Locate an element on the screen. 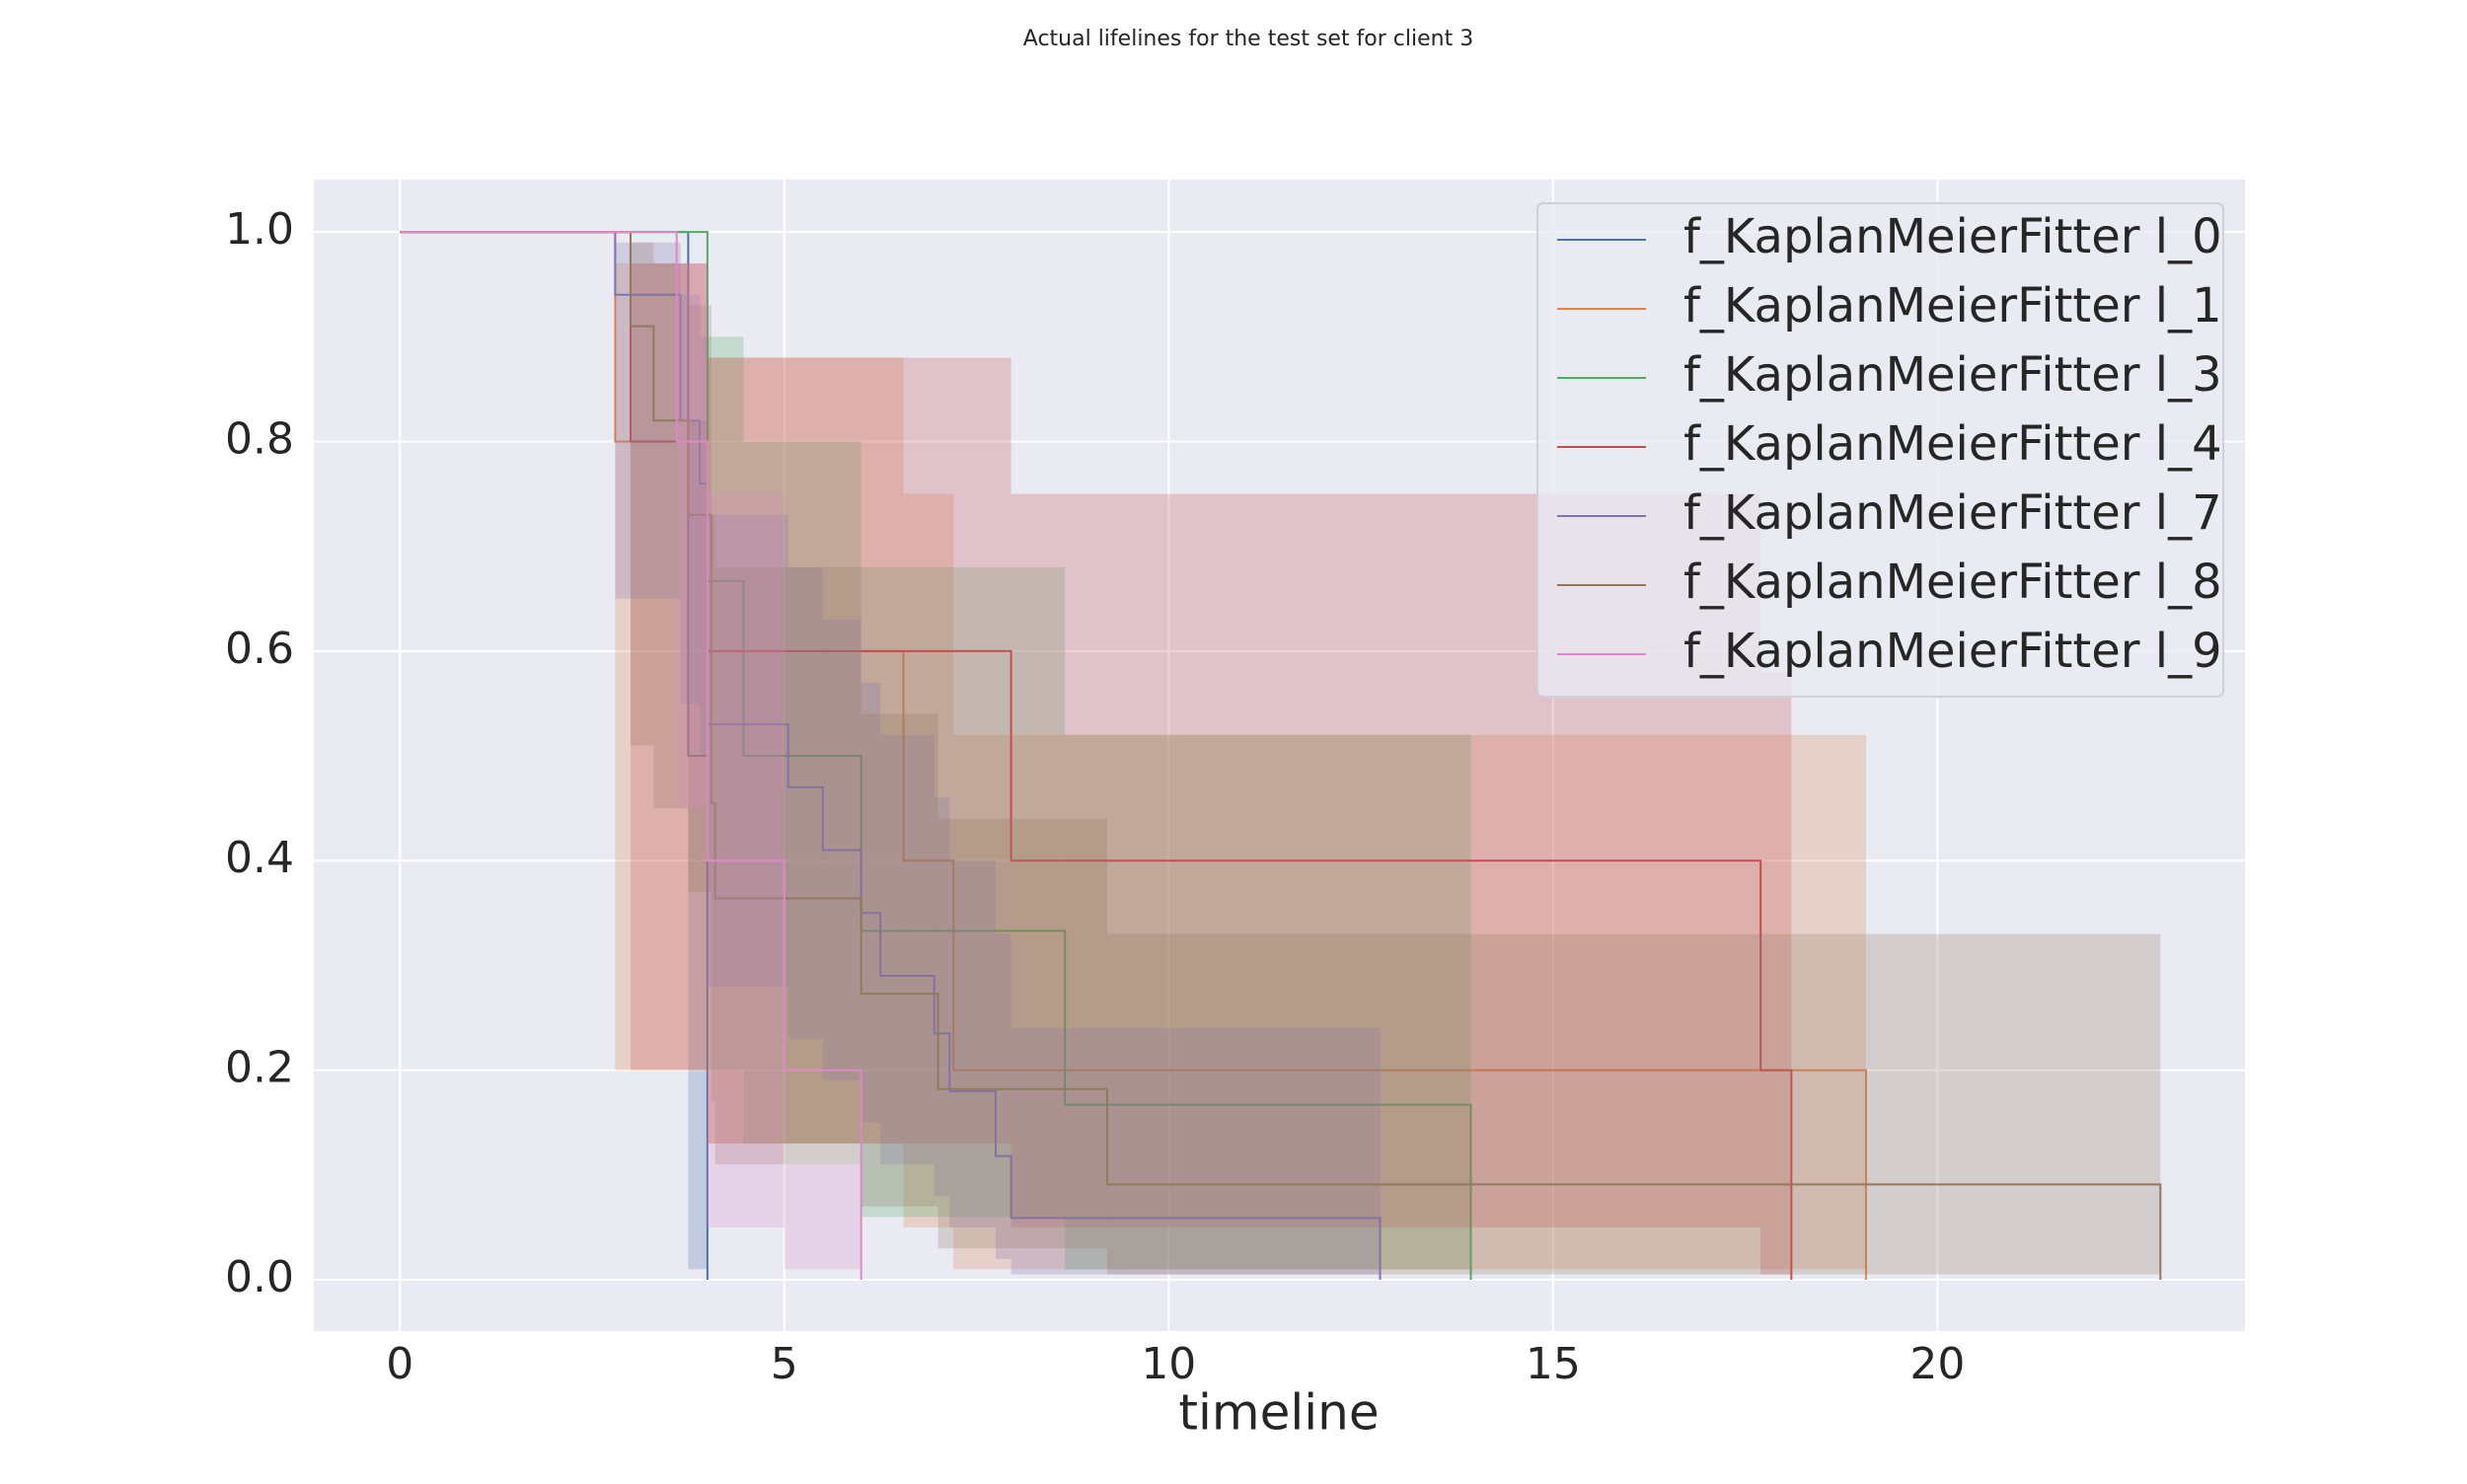 This screenshot has width=2467, height=1484. legend-label: f_KaplanMeierFitter l_8 is located at coordinates (1952, 582).